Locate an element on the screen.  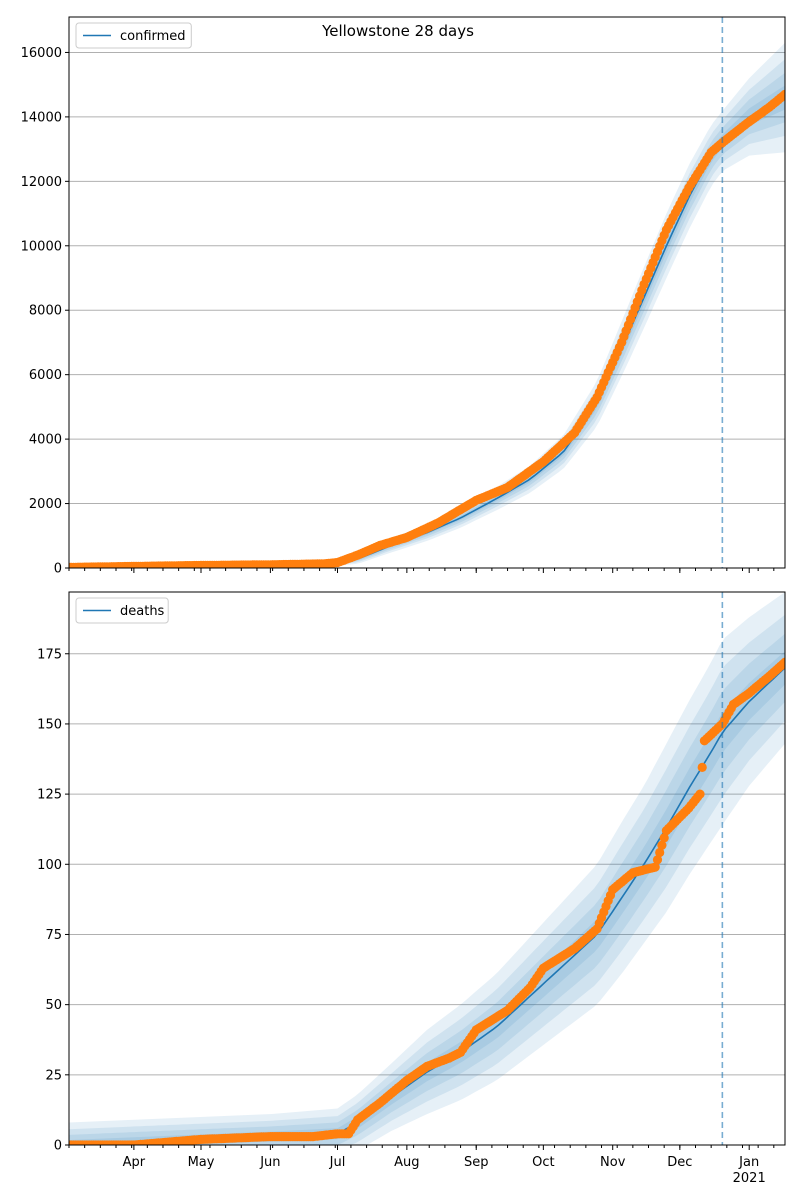
x-tick-label: May is located at coordinates (201, 1162).